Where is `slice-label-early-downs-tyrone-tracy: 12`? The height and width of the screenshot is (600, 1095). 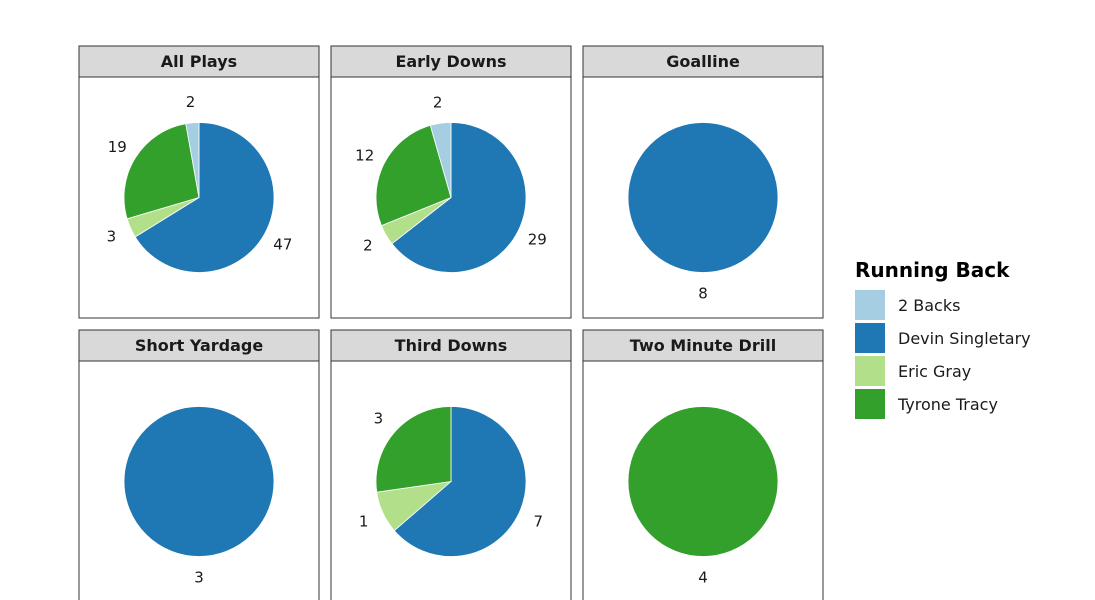
slice-label-early-downs-tyrone-tracy: 12 is located at coordinates (364, 155).